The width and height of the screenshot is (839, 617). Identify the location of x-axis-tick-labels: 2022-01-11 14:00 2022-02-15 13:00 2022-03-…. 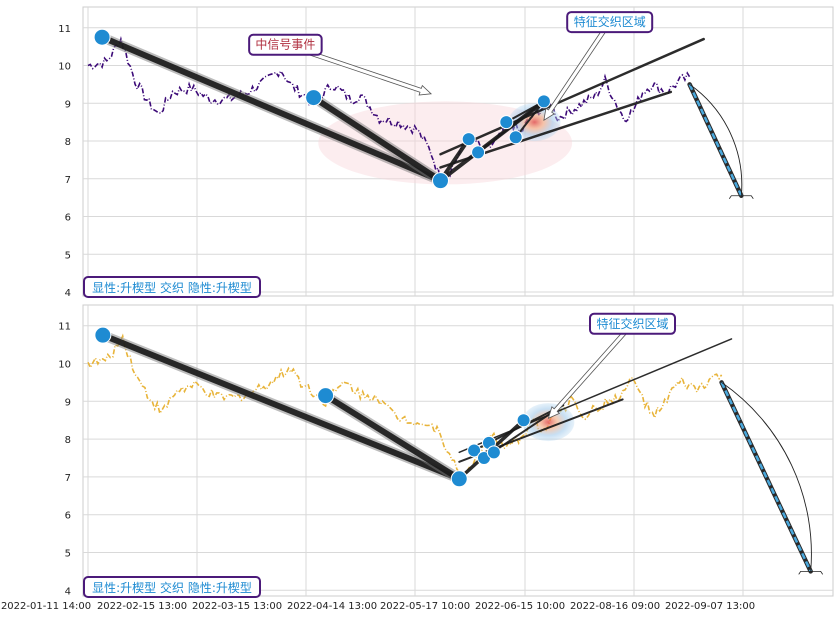
(378, 606).